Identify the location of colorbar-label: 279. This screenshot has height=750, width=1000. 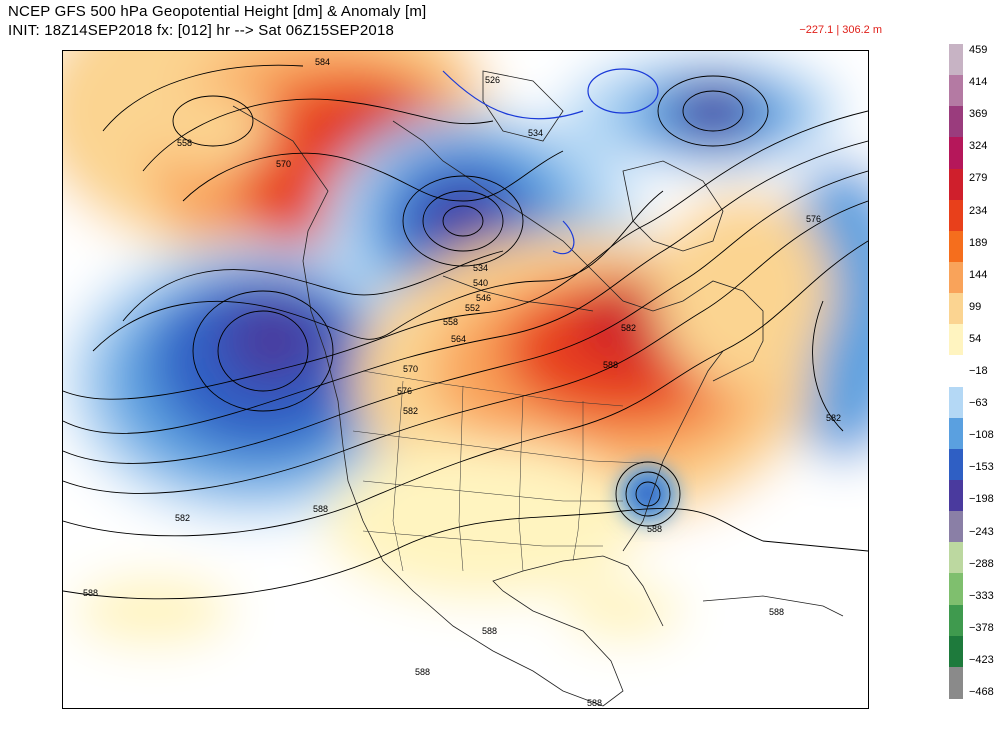
(978, 178).